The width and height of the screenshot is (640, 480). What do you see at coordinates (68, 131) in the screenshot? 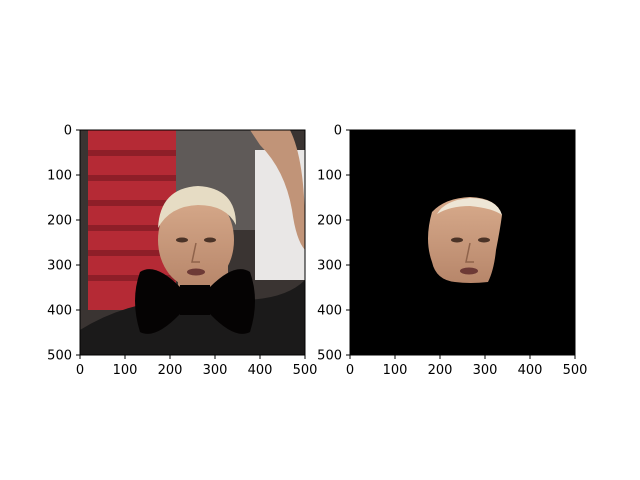
I see `left-y-tick-label: 0` at bounding box center [68, 131].